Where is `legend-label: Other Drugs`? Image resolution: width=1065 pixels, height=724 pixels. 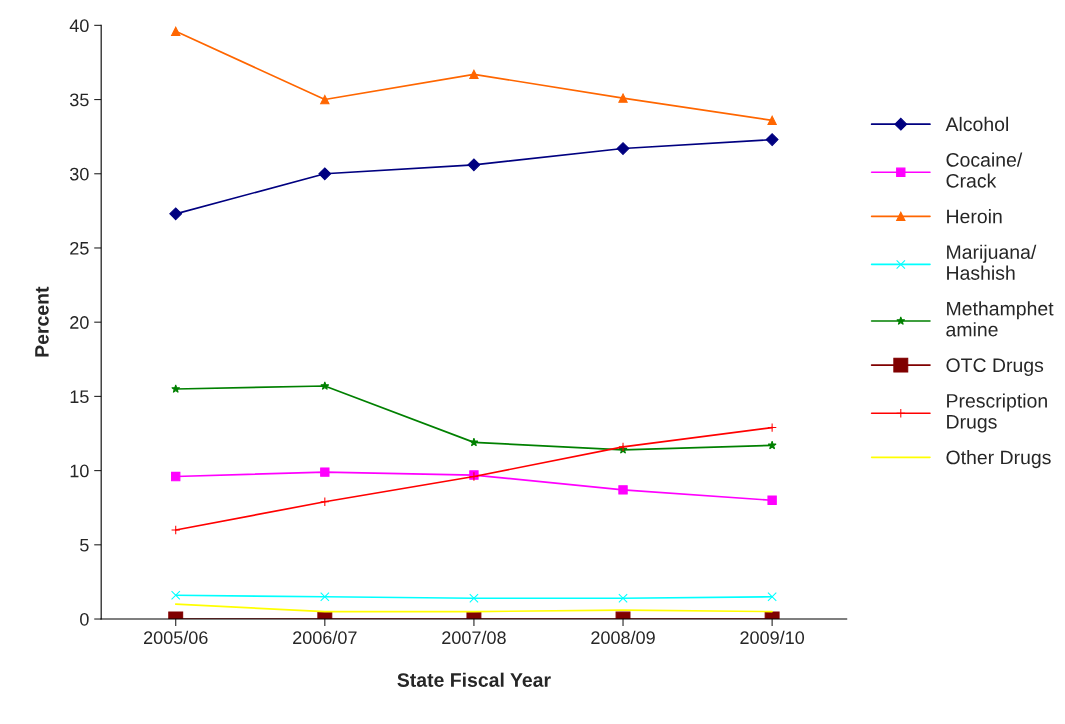 legend-label: Other Drugs is located at coordinates (998, 459).